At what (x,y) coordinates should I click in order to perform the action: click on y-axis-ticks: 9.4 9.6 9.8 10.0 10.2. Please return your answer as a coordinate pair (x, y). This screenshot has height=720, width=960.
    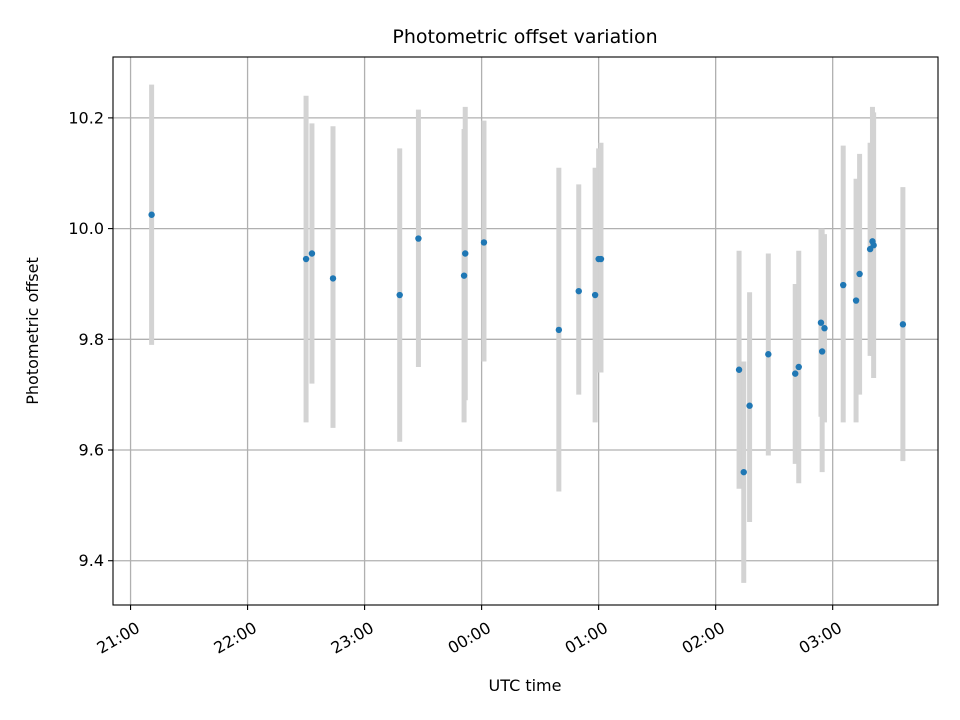
    Looking at the image, I should click on (90, 339).